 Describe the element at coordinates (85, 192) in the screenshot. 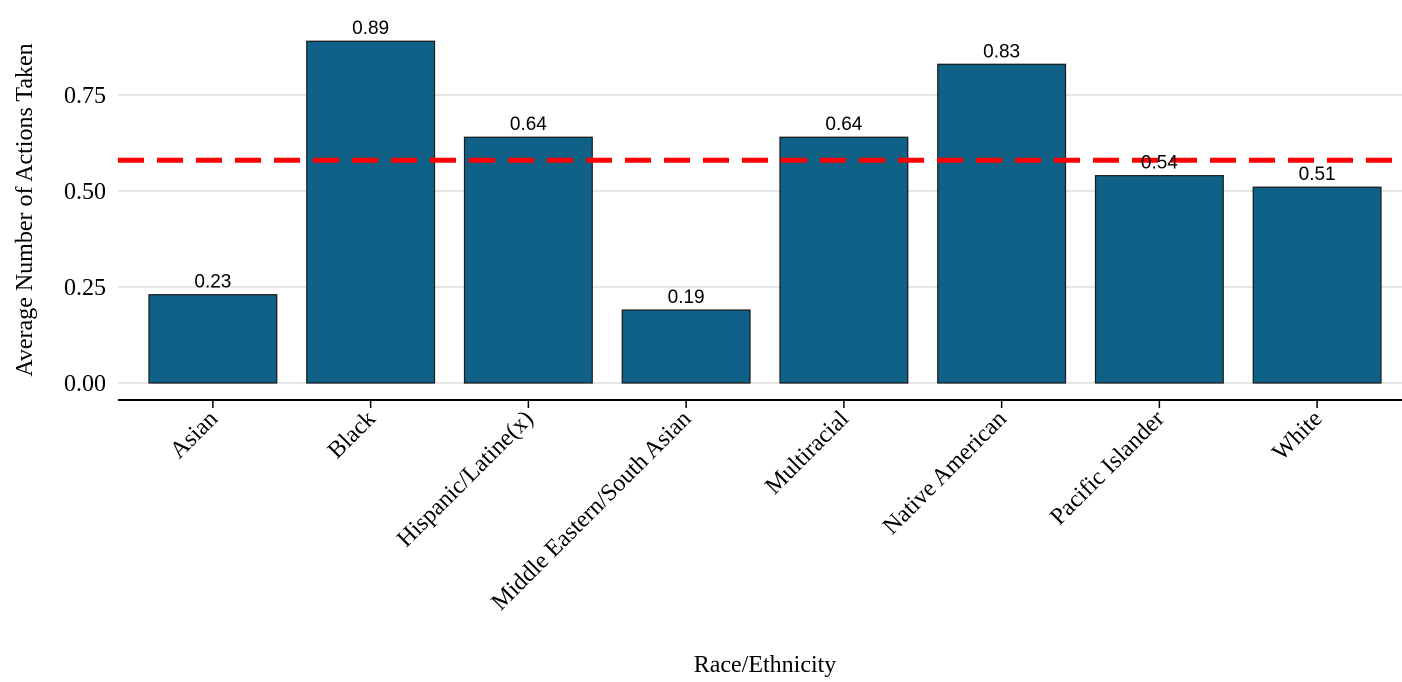

I see `y-tick-label: 0.50` at that location.